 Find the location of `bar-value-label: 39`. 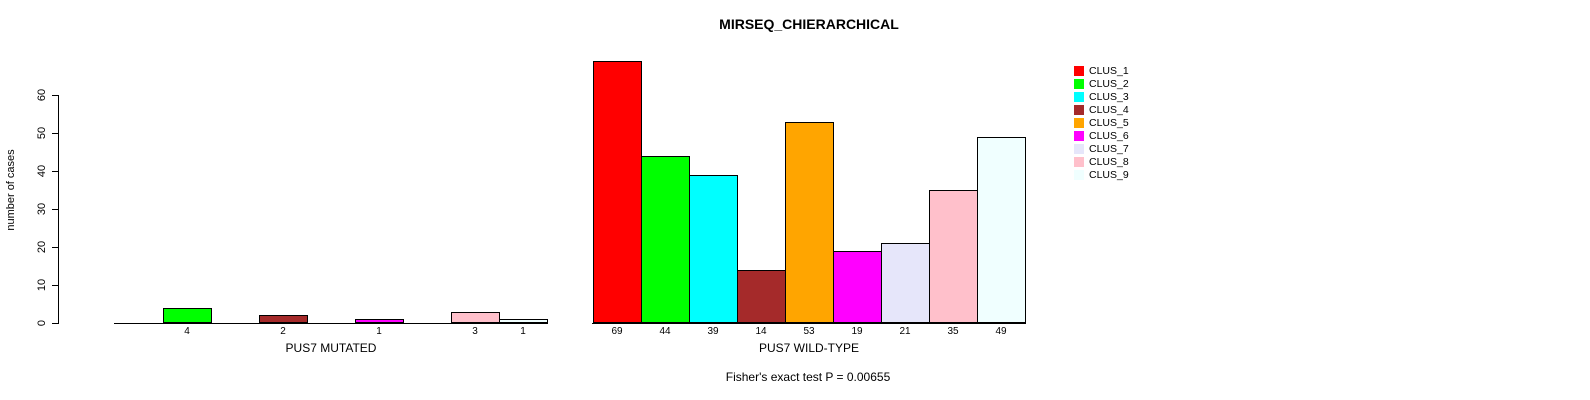

bar-value-label: 39 is located at coordinates (713, 331).